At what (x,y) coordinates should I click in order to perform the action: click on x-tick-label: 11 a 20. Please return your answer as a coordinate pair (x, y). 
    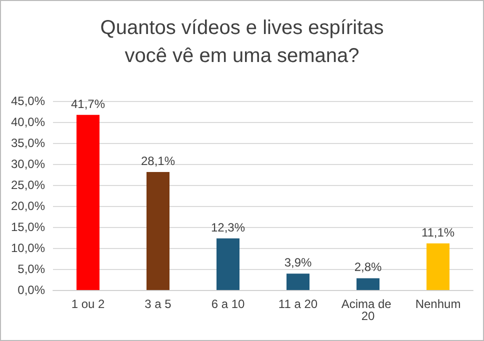
    Looking at the image, I should click on (298, 304).